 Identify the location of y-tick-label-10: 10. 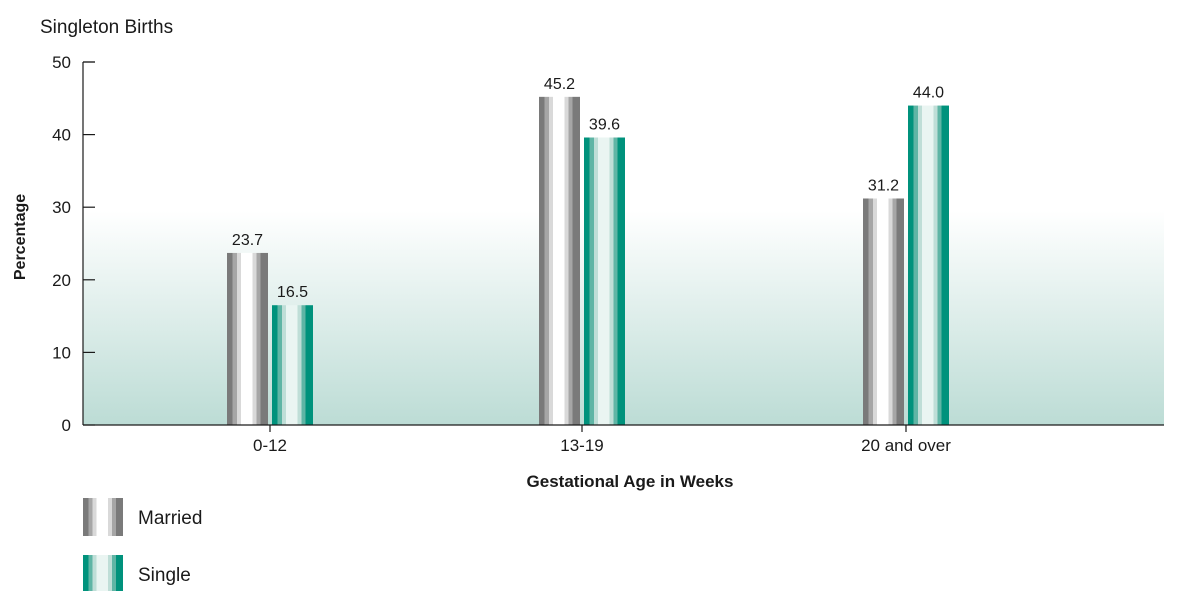
(61, 352).